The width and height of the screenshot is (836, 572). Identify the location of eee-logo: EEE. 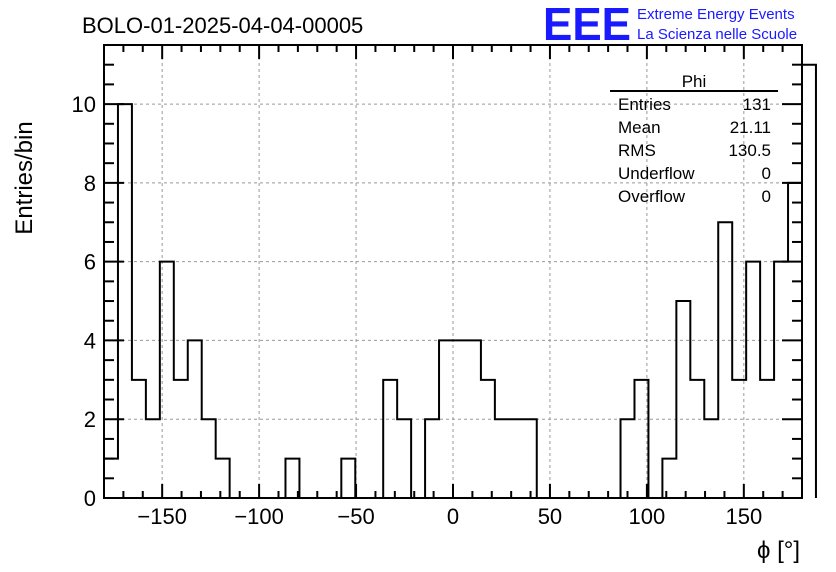
(587, 25).